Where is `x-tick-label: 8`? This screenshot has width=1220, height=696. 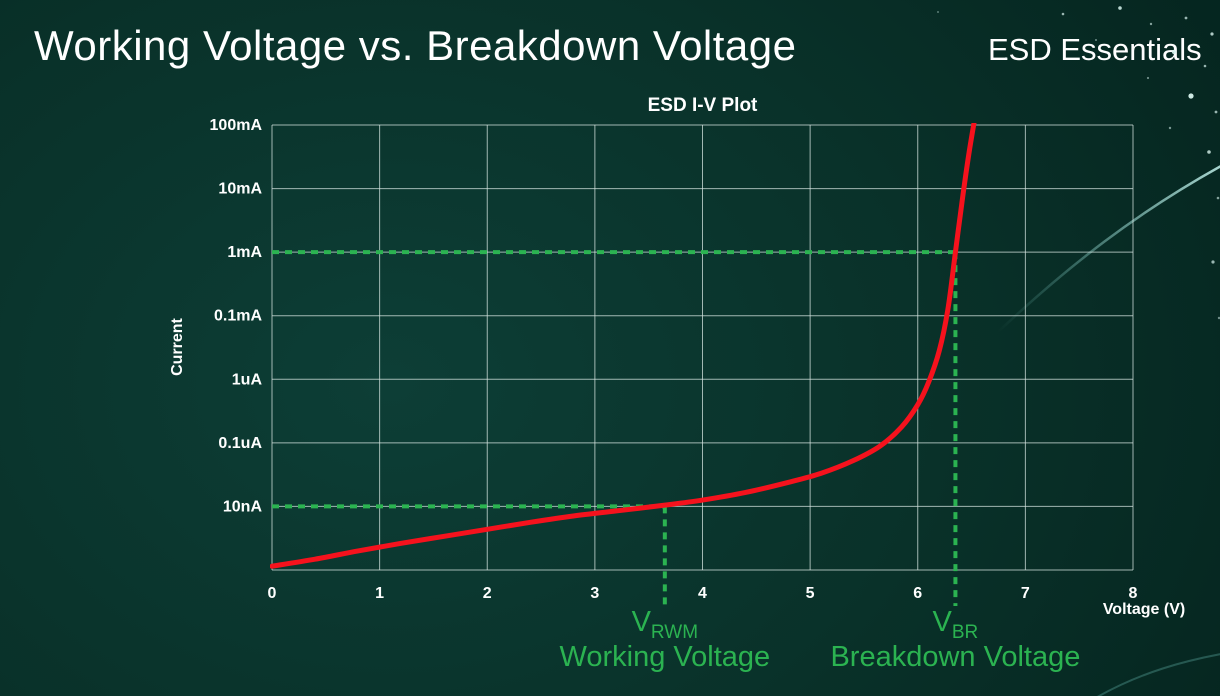 x-tick-label: 8 is located at coordinates (1133, 593).